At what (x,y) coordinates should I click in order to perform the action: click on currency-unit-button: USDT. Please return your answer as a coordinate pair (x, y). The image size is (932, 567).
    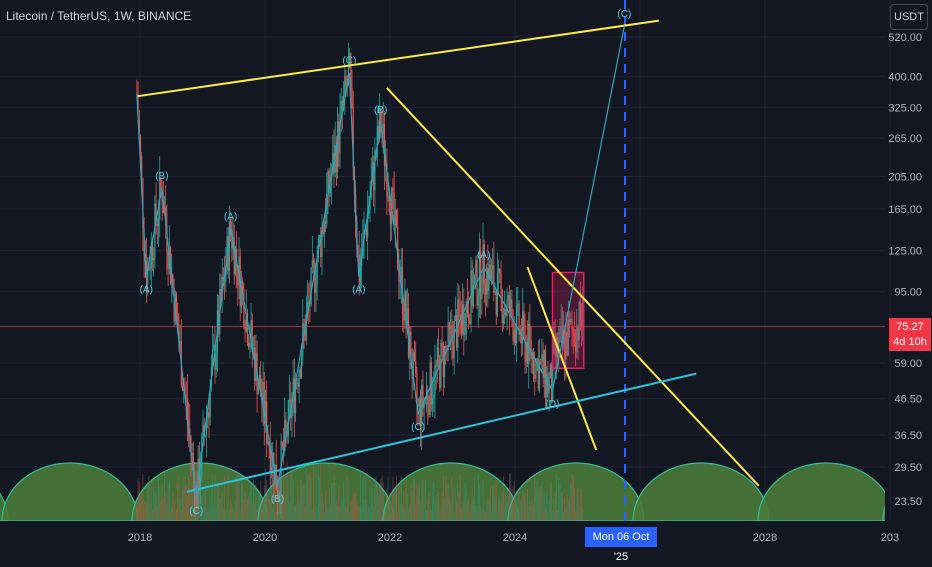
    Looking at the image, I should click on (909, 17).